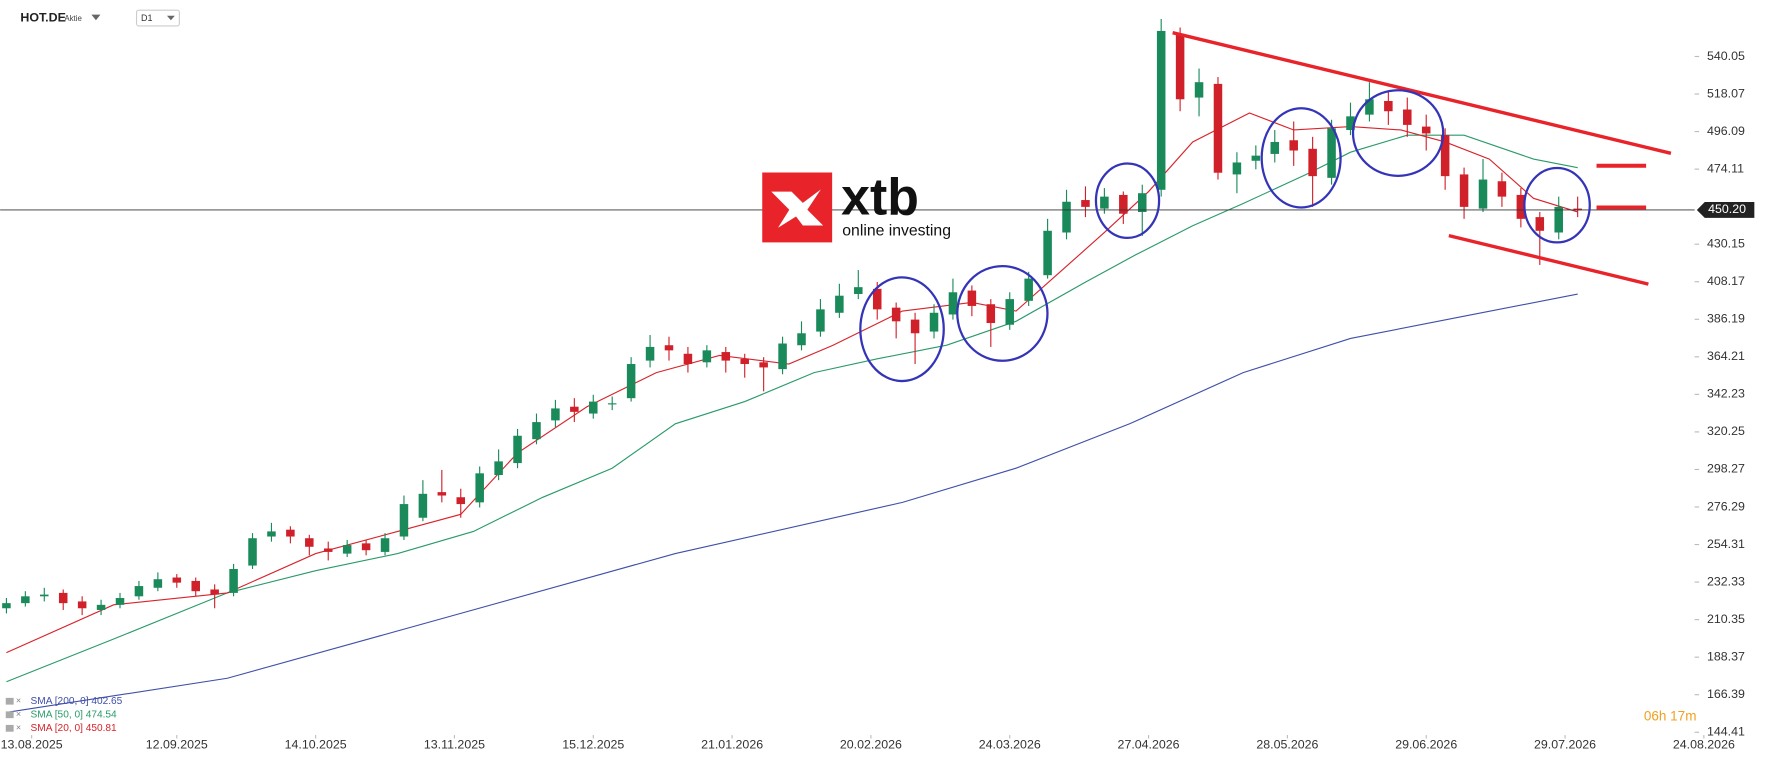  I want to click on y-tick-label: 474.11, so click(1725, 168).